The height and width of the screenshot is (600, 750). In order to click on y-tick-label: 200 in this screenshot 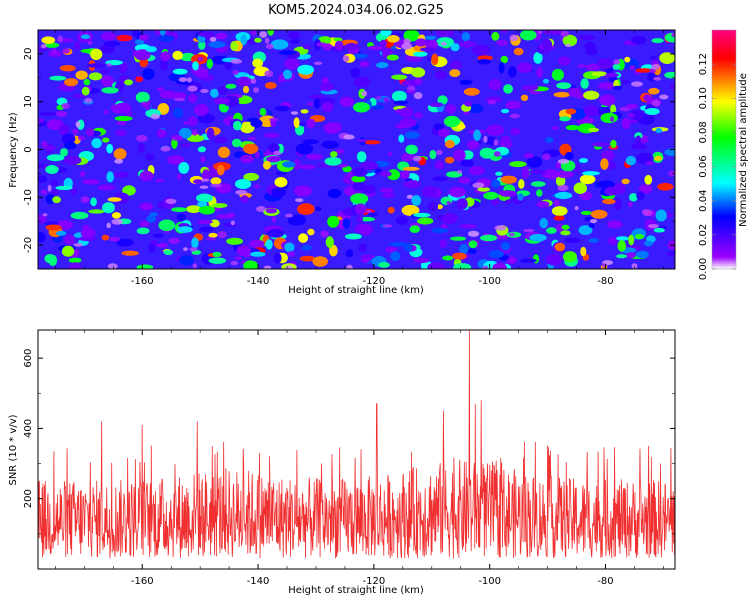, I will do `click(28, 498)`.